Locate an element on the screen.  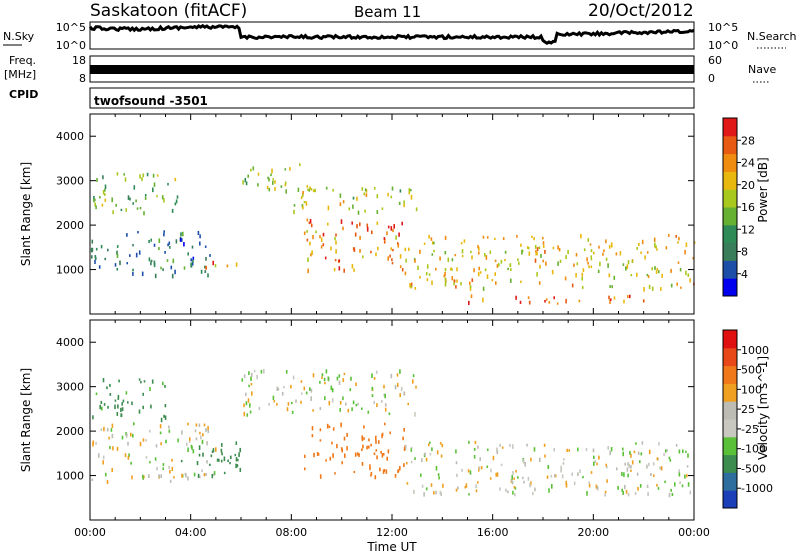
noise-trace is located at coordinates (391, 34).